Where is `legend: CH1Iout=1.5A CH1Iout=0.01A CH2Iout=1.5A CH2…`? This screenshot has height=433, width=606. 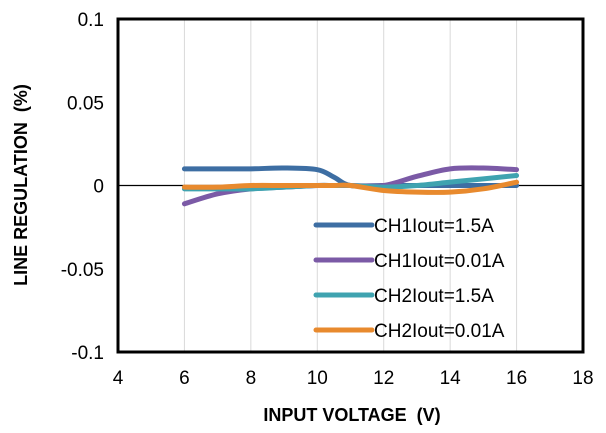
legend: CH1Iout=1.5A CH1Iout=0.01A CH2Iout=1.5A CH2… is located at coordinates (409, 279).